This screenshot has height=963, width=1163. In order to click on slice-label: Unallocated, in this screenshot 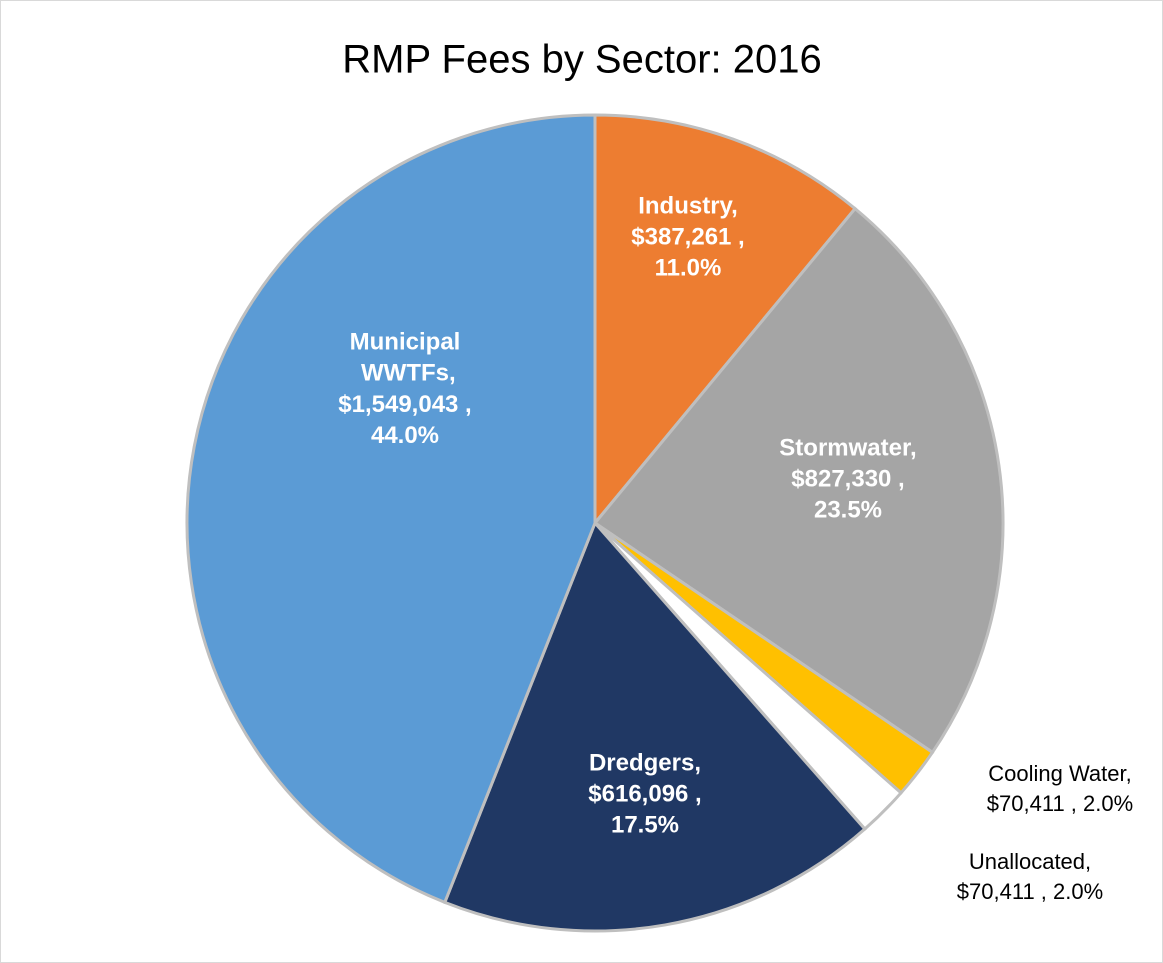, I will do `click(1030, 861)`.